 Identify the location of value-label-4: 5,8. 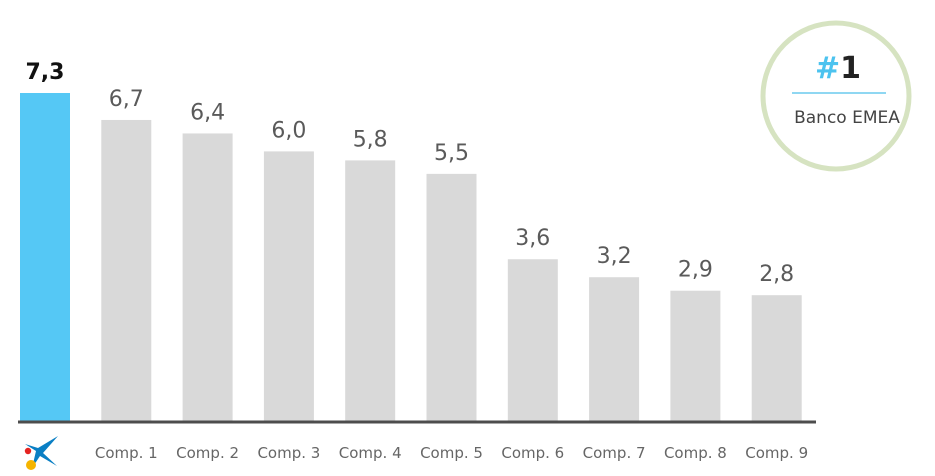
(370, 139).